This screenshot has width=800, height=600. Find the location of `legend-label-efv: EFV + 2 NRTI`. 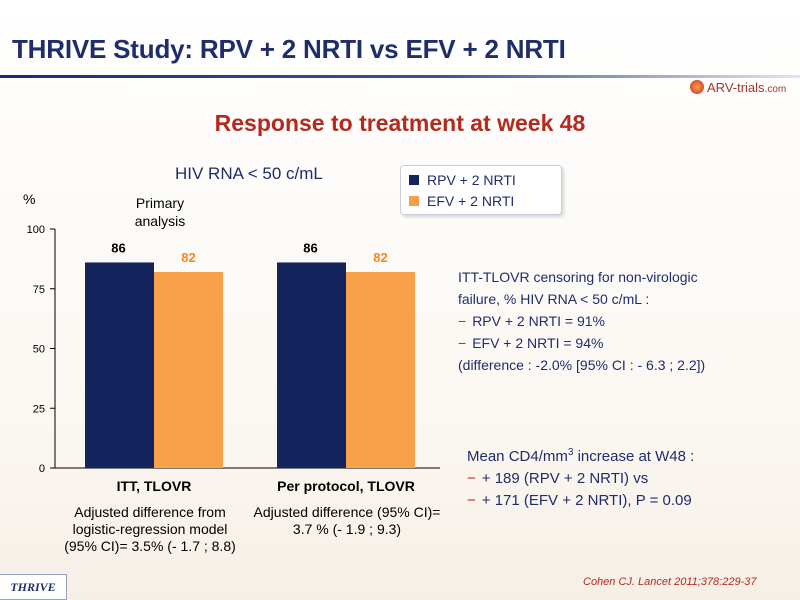

legend-label-efv: EFV + 2 NRTI is located at coordinates (471, 201).